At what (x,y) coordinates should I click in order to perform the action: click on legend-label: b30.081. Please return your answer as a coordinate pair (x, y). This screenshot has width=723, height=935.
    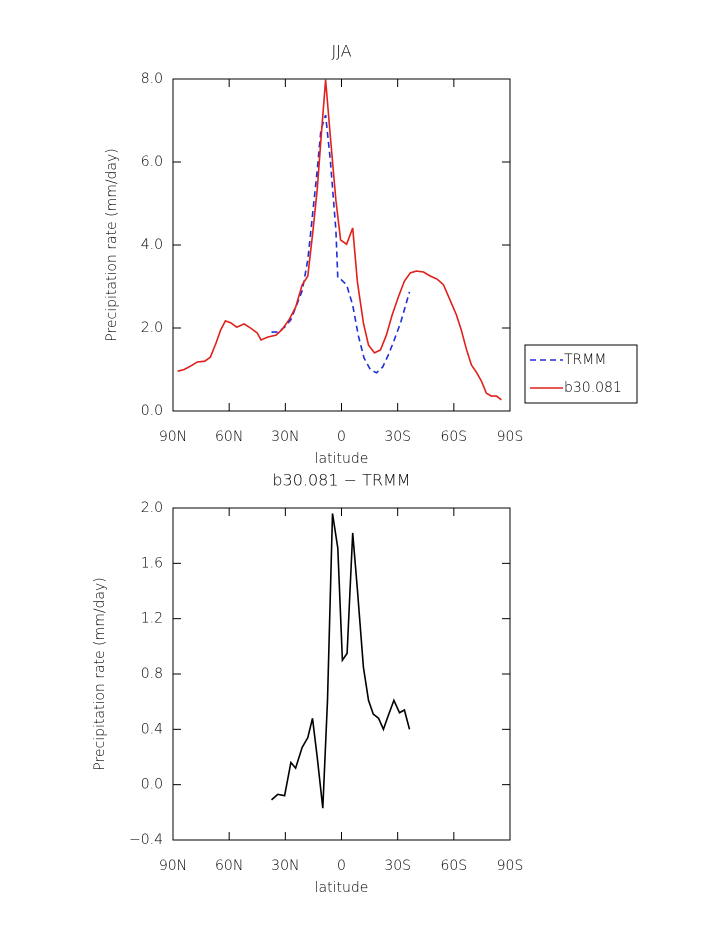
    Looking at the image, I should click on (593, 388).